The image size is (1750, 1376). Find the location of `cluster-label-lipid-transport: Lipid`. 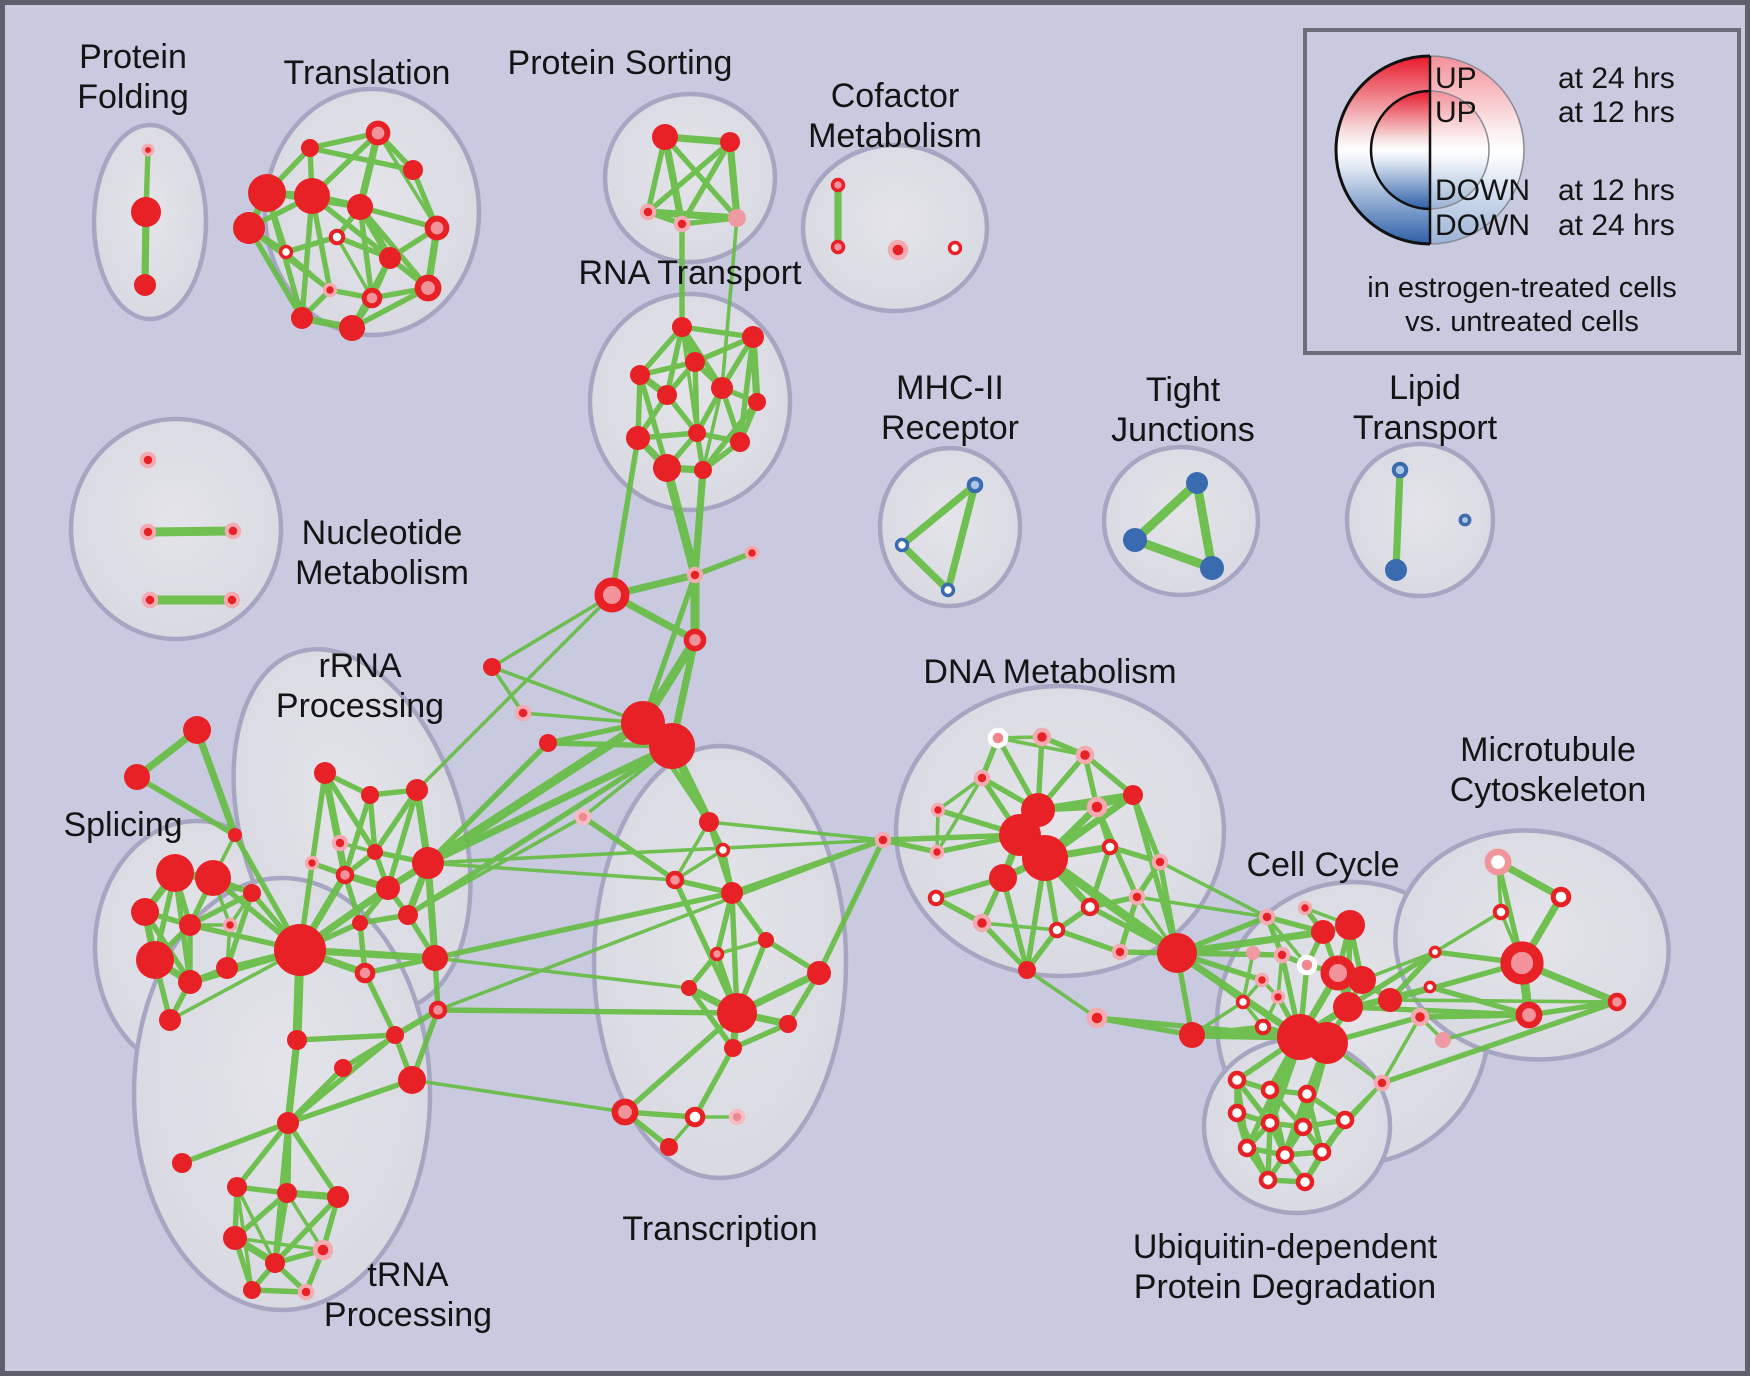

cluster-label-lipid-transport: Lipid is located at coordinates (1425, 388).